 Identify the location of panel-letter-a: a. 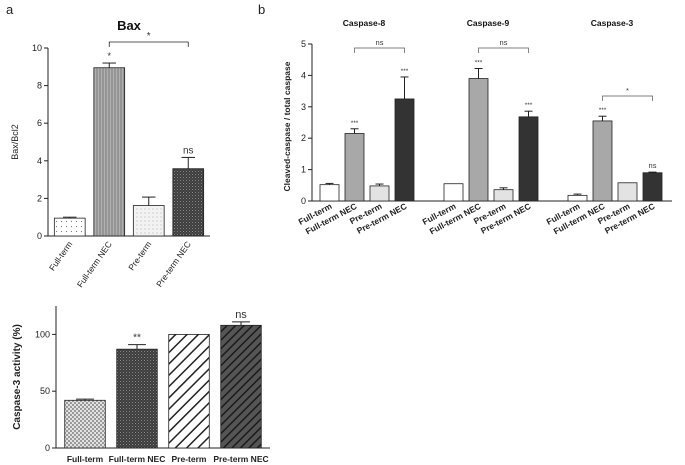
(10, 9).